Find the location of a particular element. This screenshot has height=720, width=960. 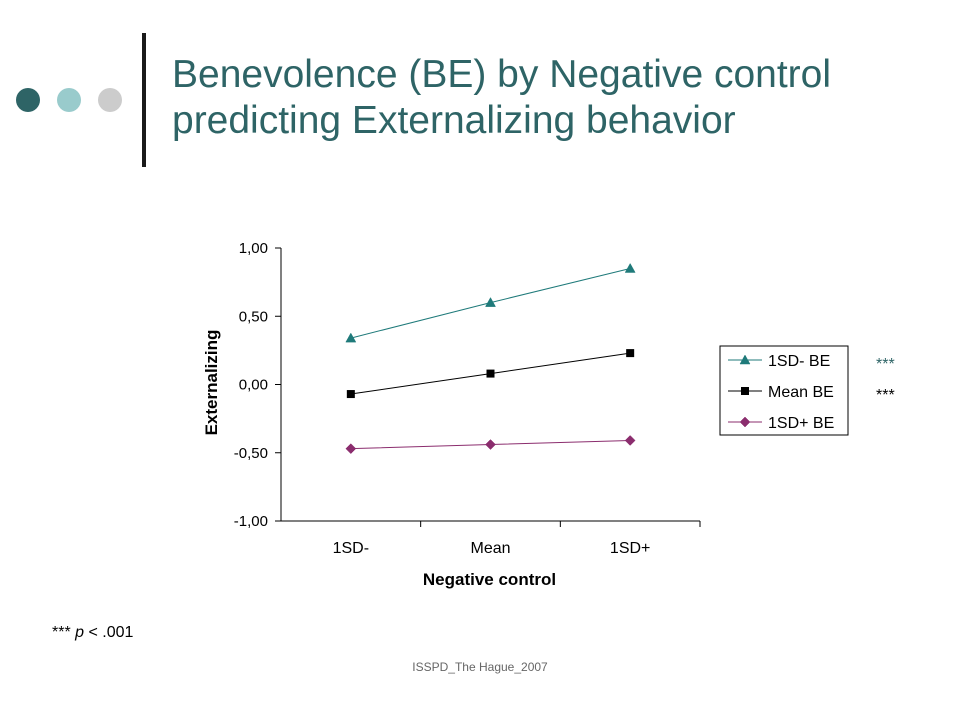

slide-title-line-1: Benevolence (BE) by Negative control is located at coordinates (502, 74).